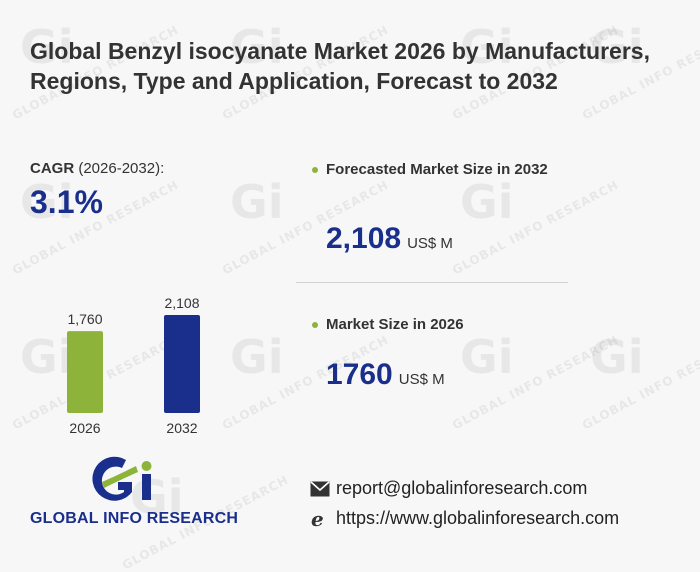 The width and height of the screenshot is (700, 572). I want to click on browser-e-icon: e, so click(320, 519).